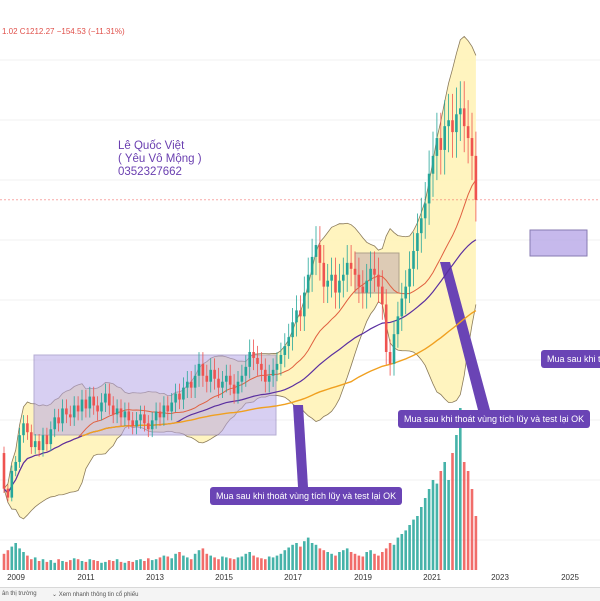  I want to click on tab-quick-view-label: Xem nhanh thông tin cổ phiếu, so click(98, 595).